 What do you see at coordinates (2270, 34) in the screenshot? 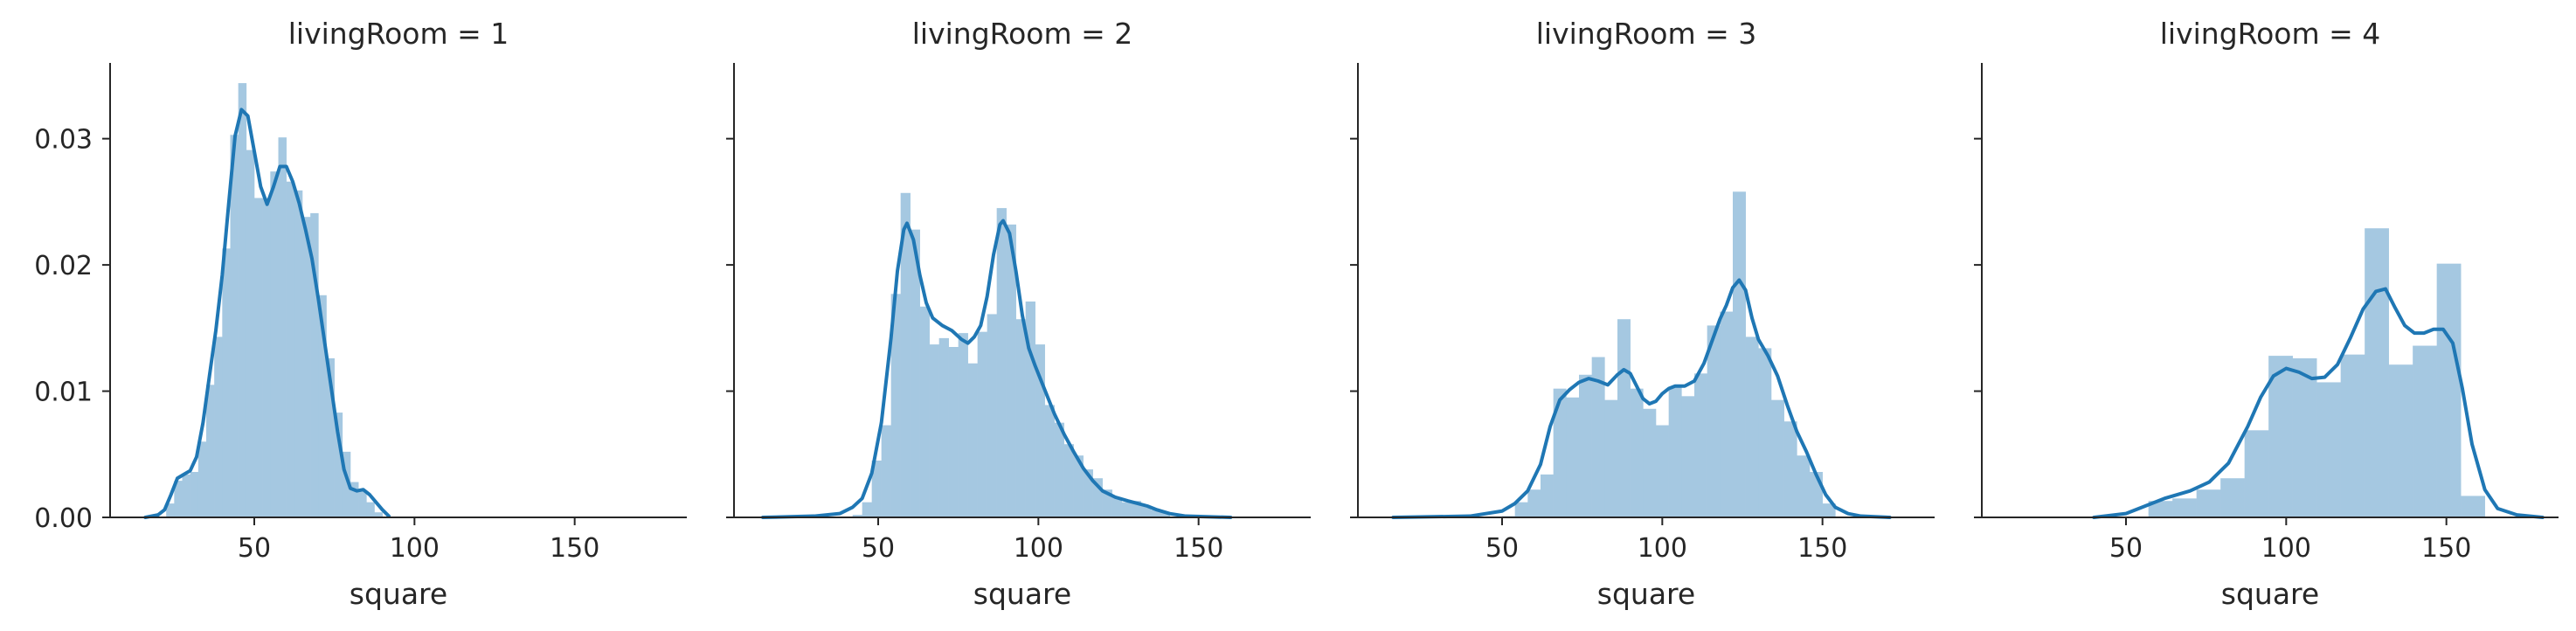
I see `panel-title: livingRoom = 4` at bounding box center [2270, 34].